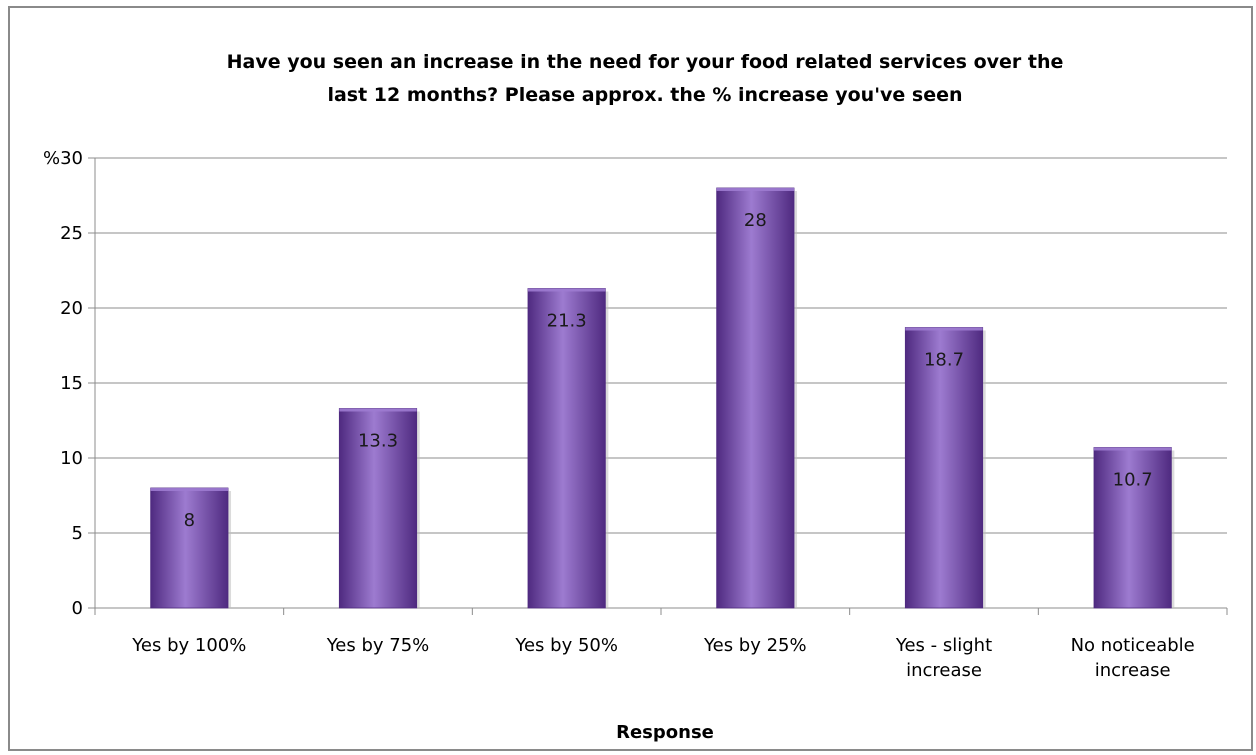 Image resolution: width=1256 pixels, height=755 pixels. Describe the element at coordinates (1133, 645) in the screenshot. I see `x-category-label: No noticeable` at that location.